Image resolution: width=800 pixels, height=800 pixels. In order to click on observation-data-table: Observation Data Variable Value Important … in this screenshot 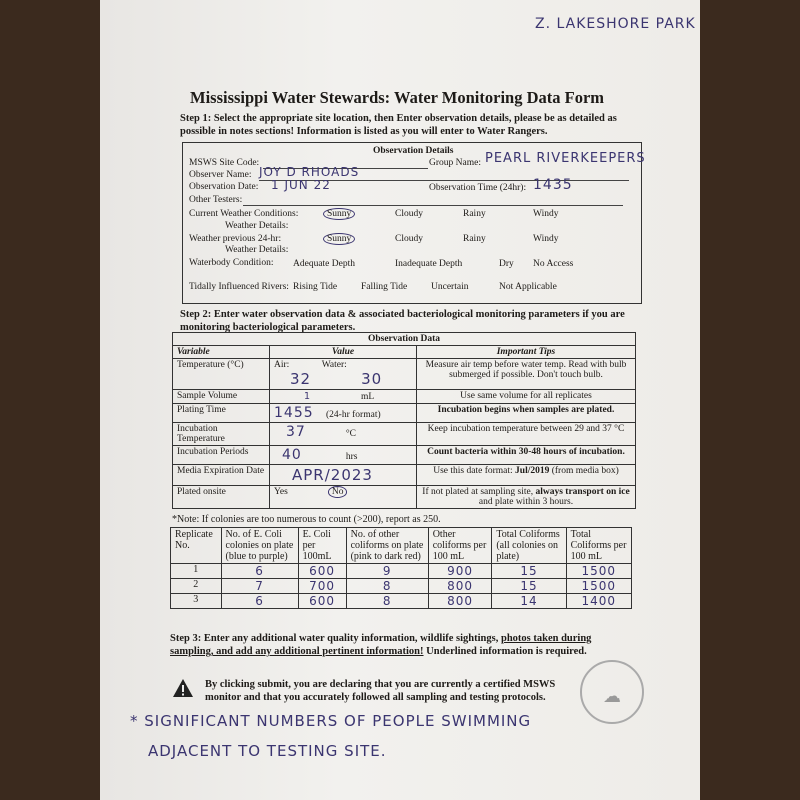, I will do `click(404, 420)`.